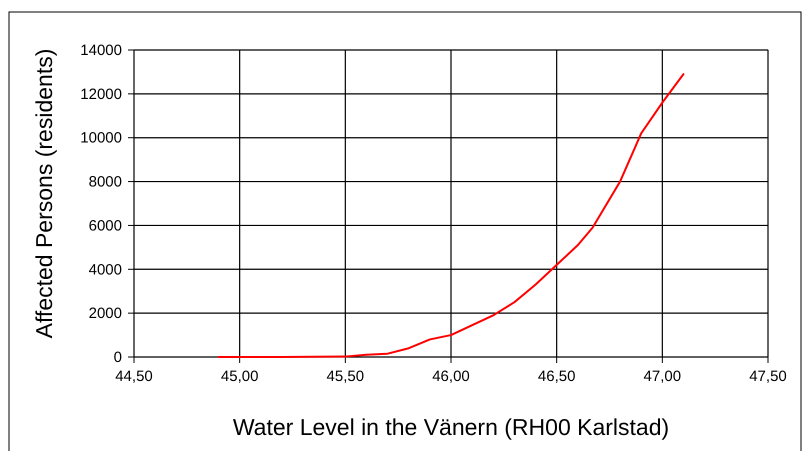  Describe the element at coordinates (105, 182) in the screenshot. I see `y-tick-label: 8000` at that location.